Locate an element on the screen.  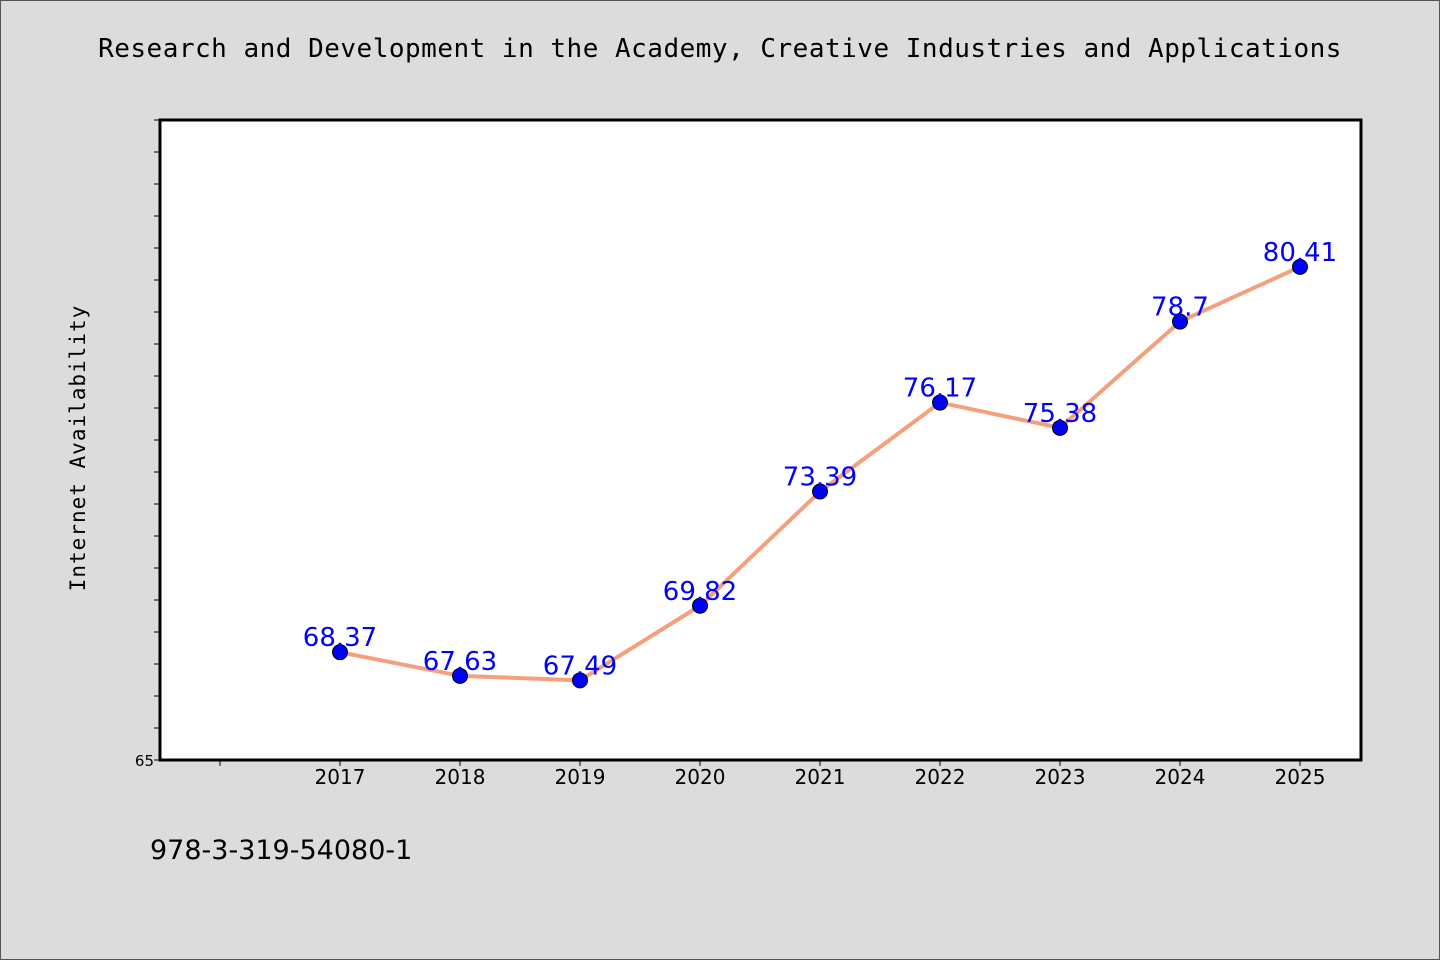
x-tick-label: 2020 is located at coordinates (700, 777).